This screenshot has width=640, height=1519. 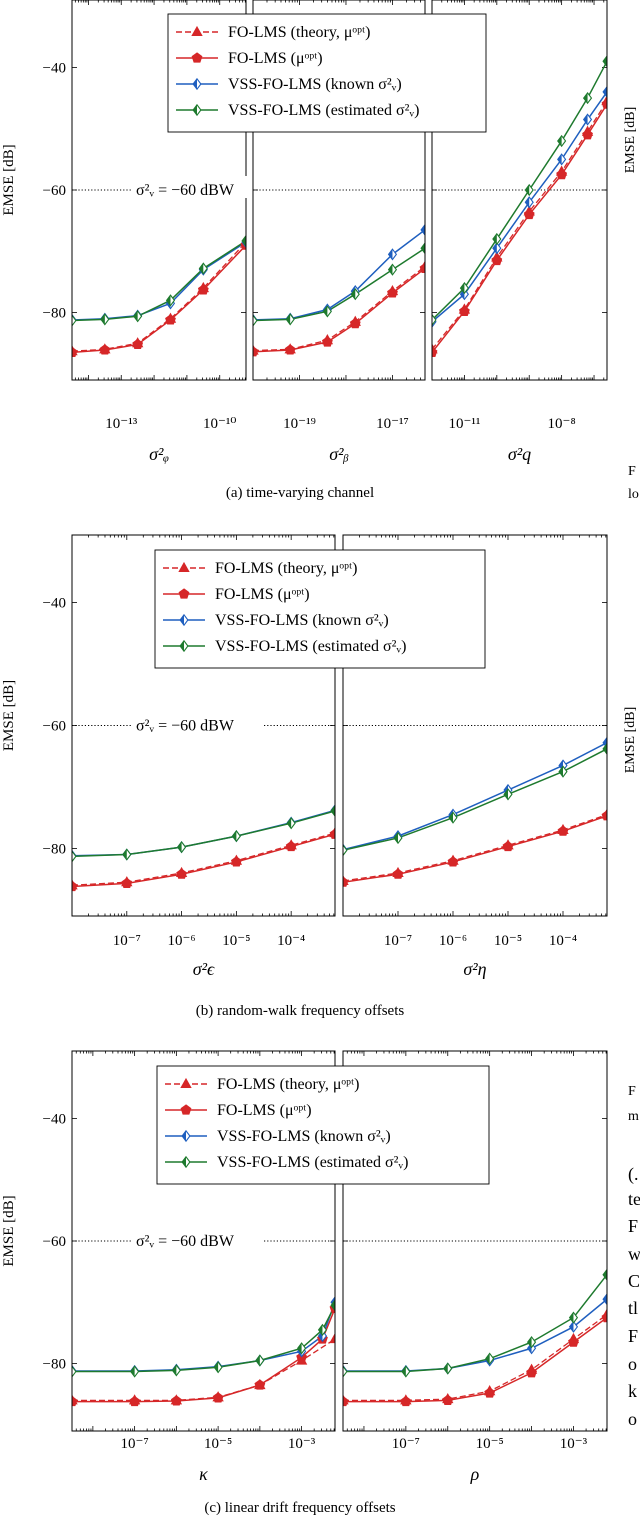 What do you see at coordinates (302, 620) in the screenshot?
I see `legend-label-vss_known: VSS-FO-LMS (known σ²ᵥ)` at bounding box center [302, 620].